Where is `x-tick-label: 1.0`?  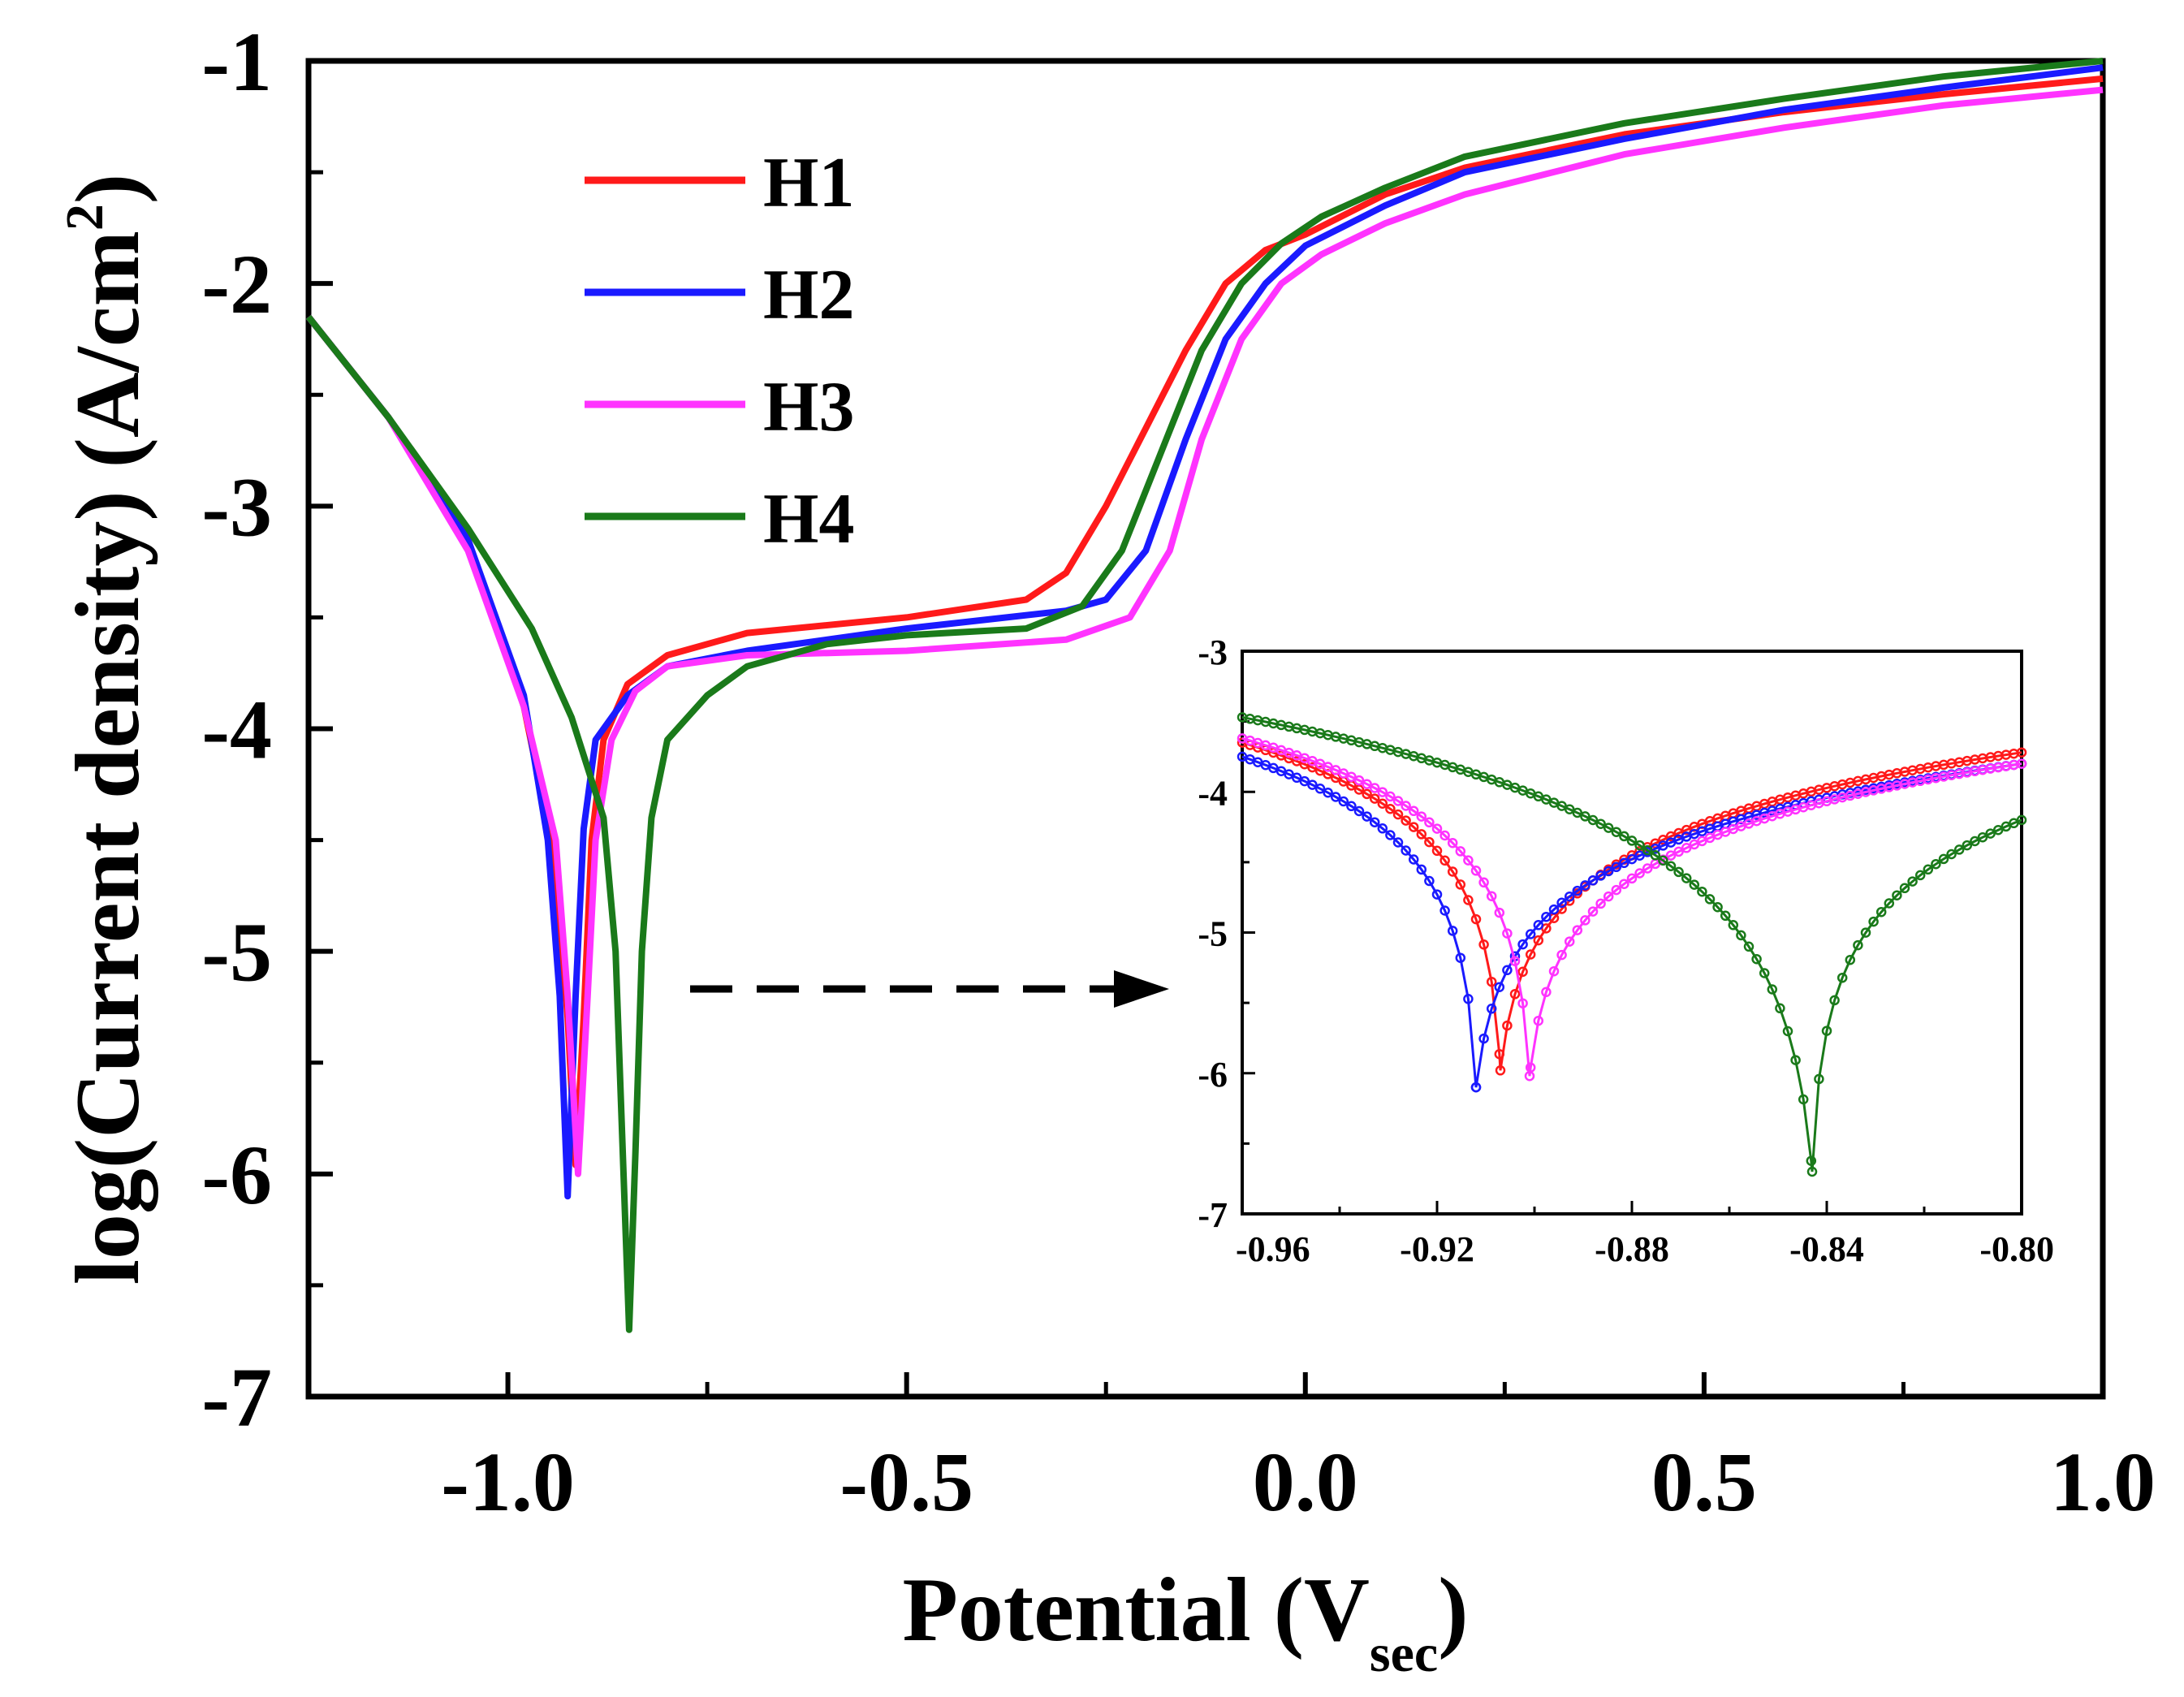
x-tick-label: 1.0 is located at coordinates (2103, 1482).